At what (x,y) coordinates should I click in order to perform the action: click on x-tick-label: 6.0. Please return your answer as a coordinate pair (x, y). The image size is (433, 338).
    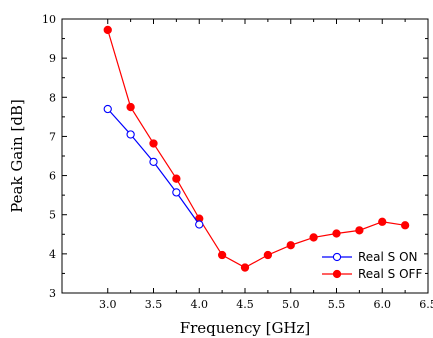
    Looking at the image, I should click on (383, 304).